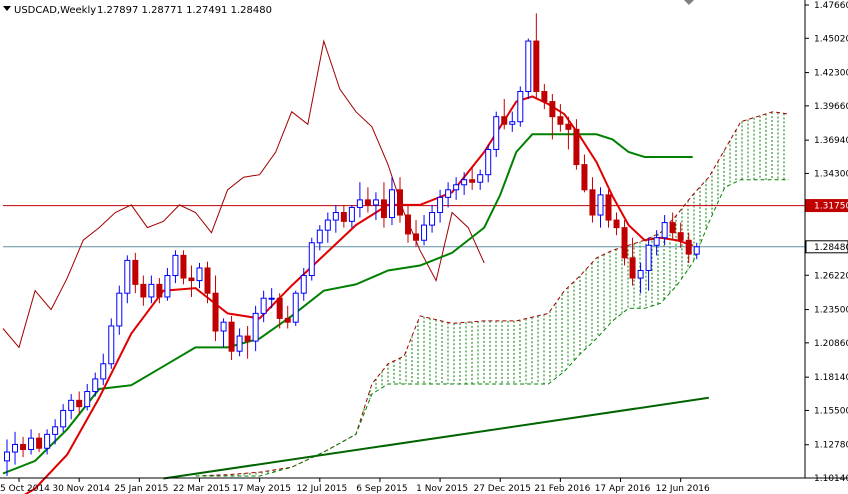 The width and height of the screenshot is (848, 494). I want to click on y-tick-label: 1.20860, so click(831, 344).